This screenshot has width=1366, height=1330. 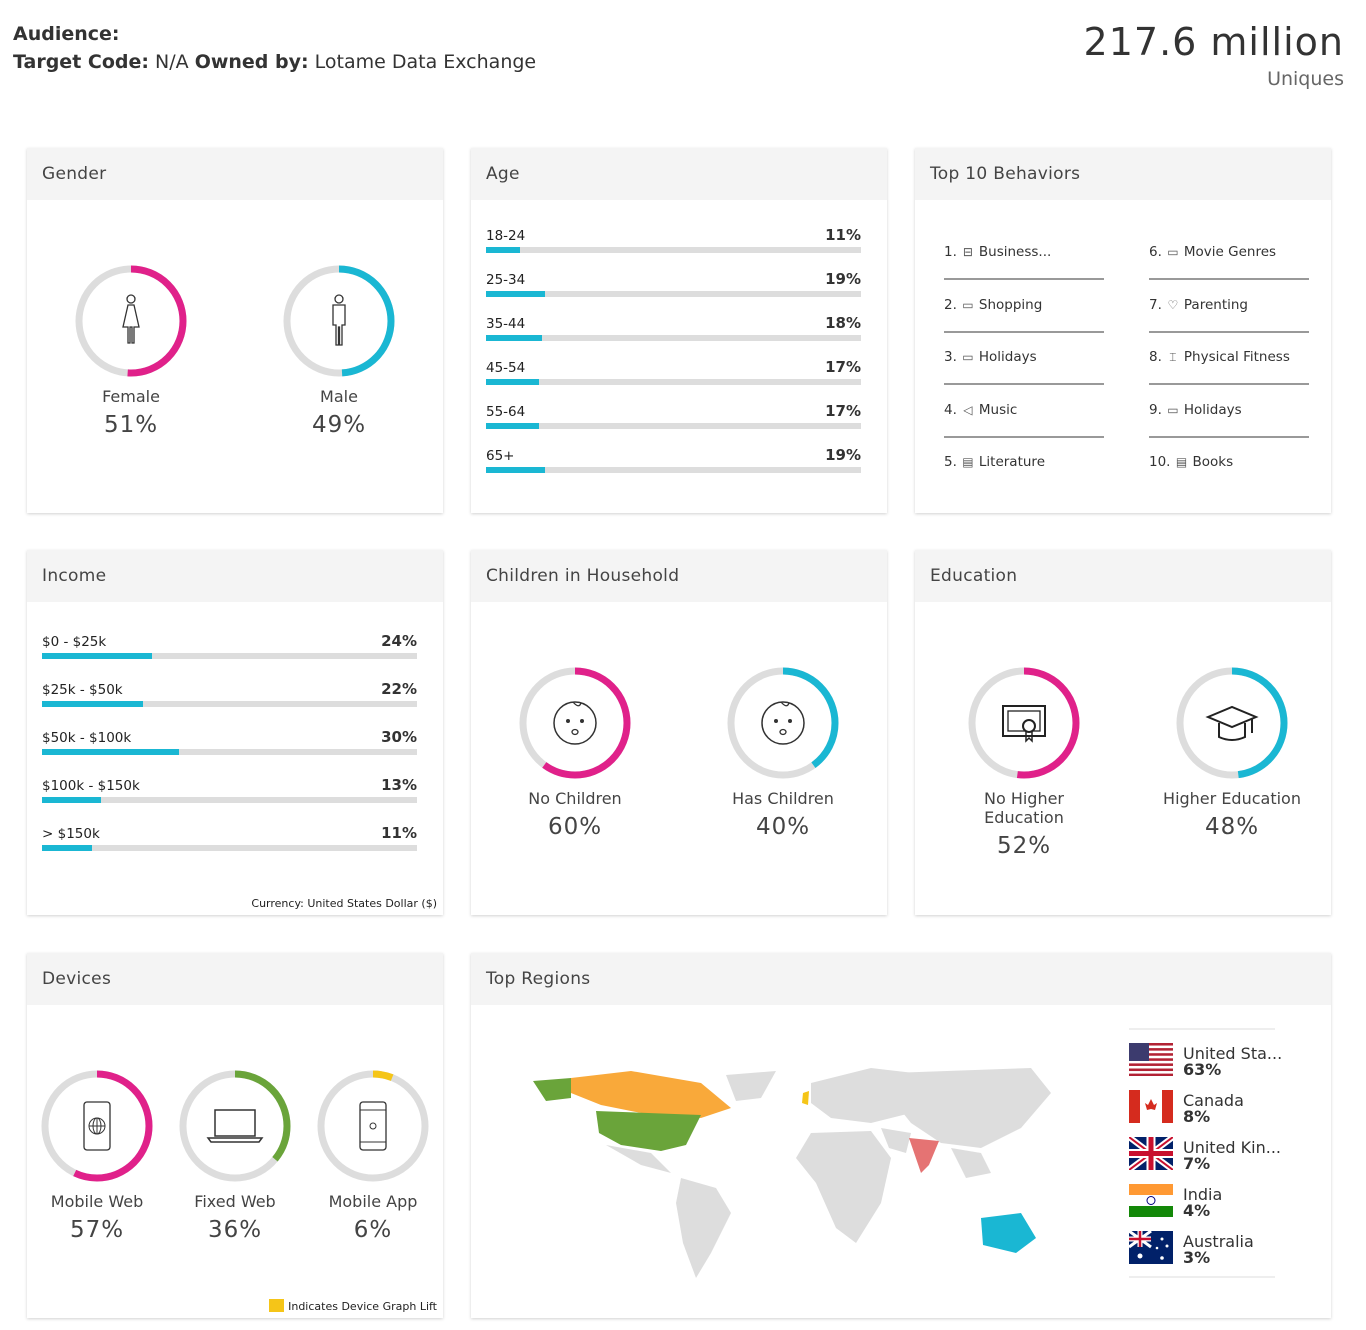 I want to click on bar-label: 55-64, so click(x=506, y=412).